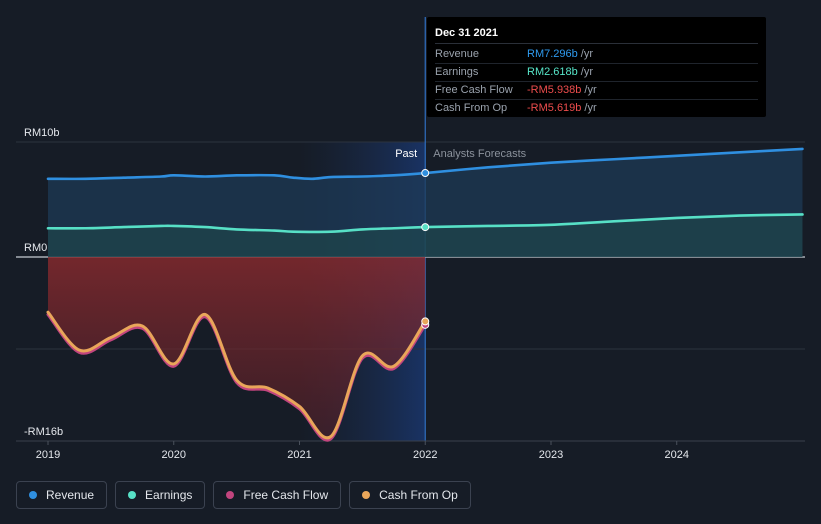 The image size is (821, 524). I want to click on legend-item-free-cash-flow: Free Cash Flow, so click(277, 495).